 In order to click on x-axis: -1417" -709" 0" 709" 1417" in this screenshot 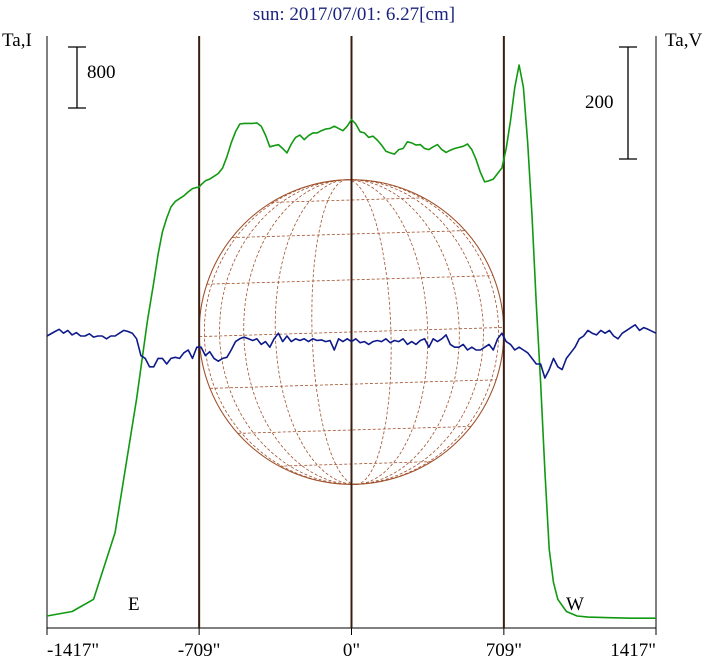, I will do `click(351, 644)`.